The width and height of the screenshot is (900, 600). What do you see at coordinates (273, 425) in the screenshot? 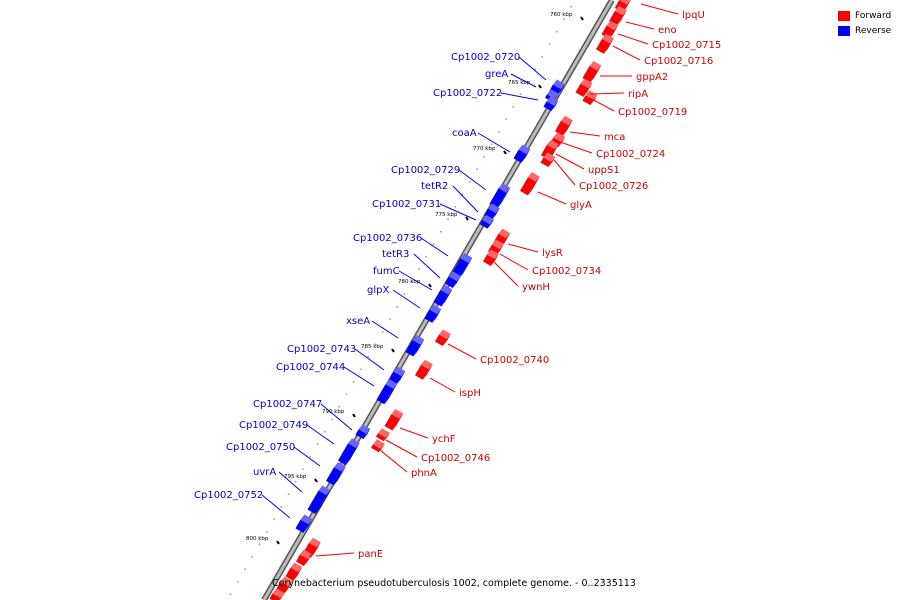
I see `reverse-gene-label: Cp1002_0749` at bounding box center [273, 425].